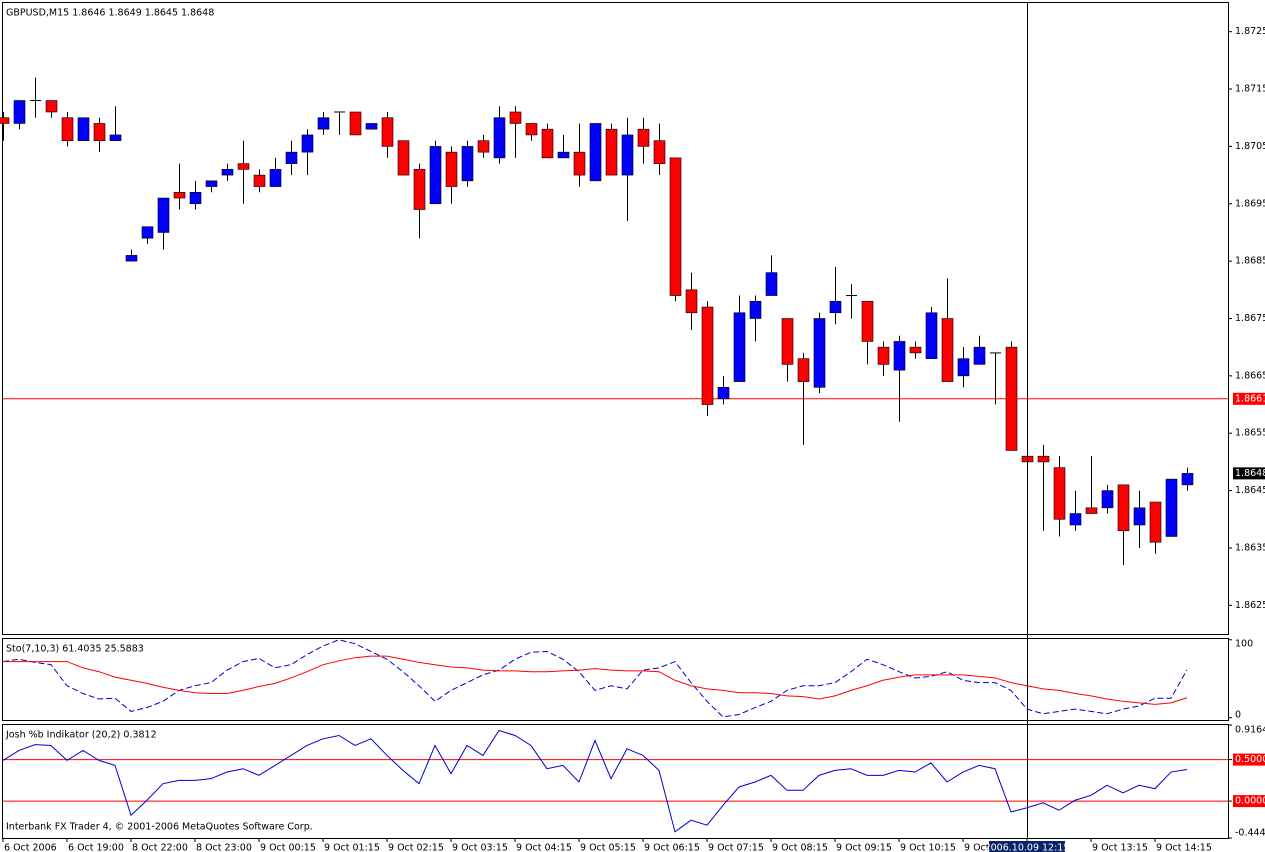 The width and height of the screenshot is (1265, 852). I want to click on last-price-box, so click(1249, 473).